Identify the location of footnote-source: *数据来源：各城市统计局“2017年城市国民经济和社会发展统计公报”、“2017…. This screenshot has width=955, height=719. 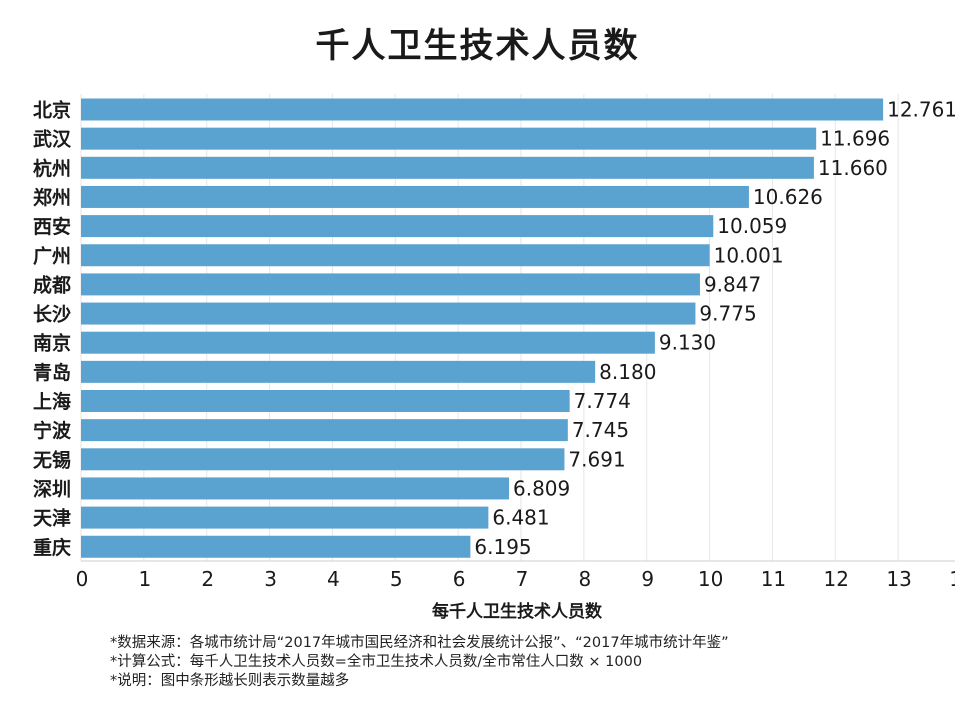
(419, 643).